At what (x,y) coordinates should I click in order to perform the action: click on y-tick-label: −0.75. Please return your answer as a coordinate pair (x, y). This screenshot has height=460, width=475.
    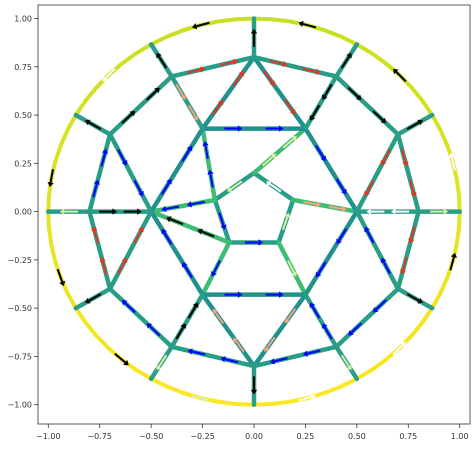
    Looking at the image, I should click on (19, 356).